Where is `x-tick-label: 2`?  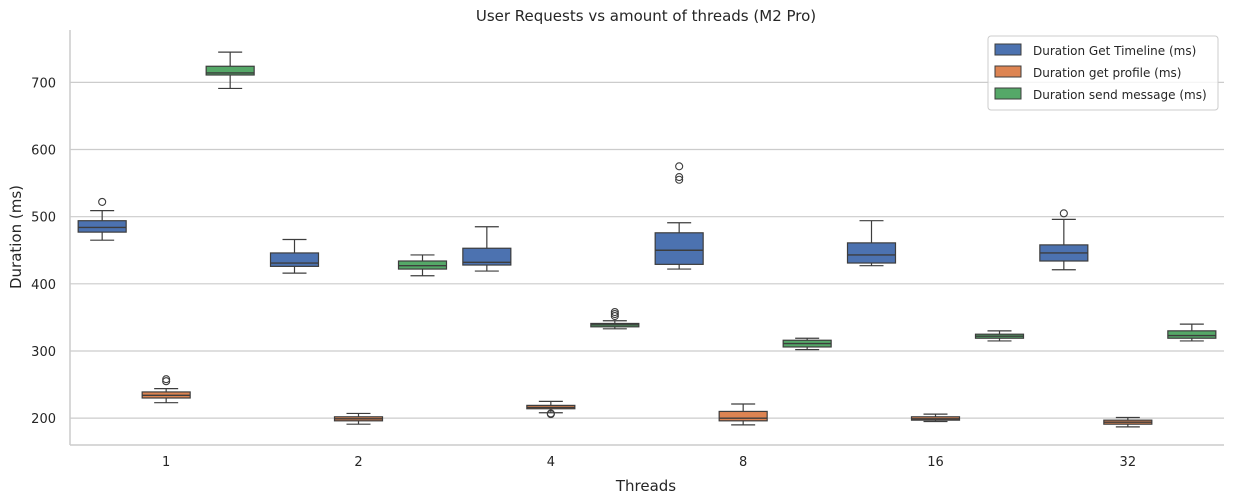 x-tick-label: 2 is located at coordinates (358, 462).